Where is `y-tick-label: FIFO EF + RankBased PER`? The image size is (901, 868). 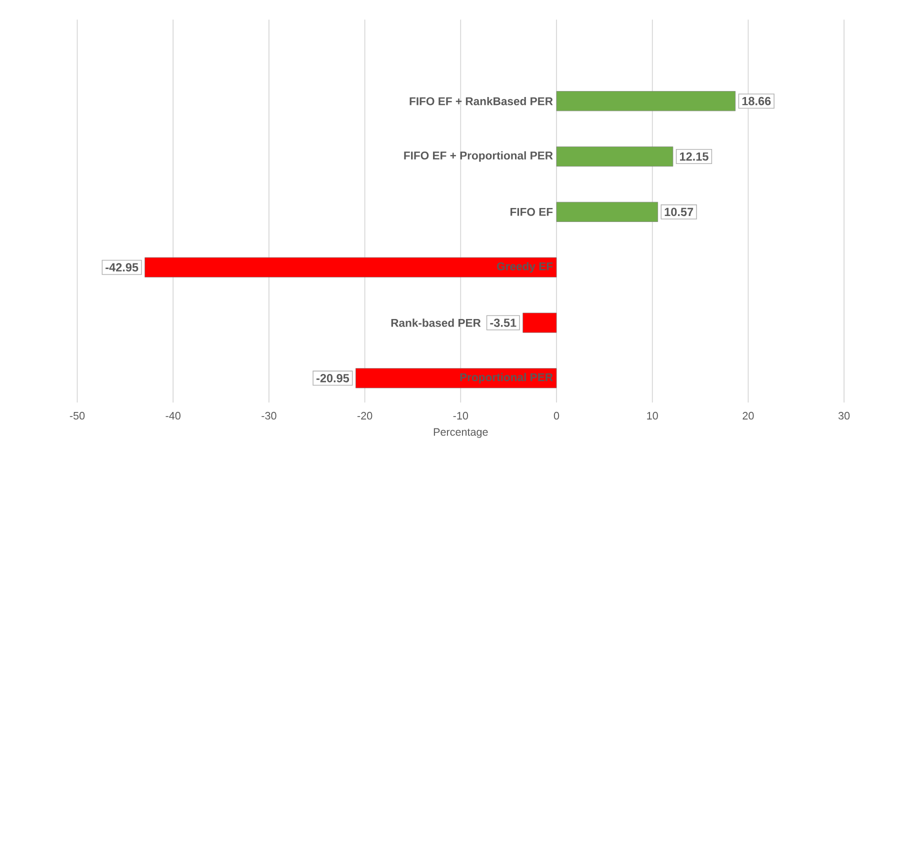 y-tick-label: FIFO EF + RankBased PER is located at coordinates (481, 101).